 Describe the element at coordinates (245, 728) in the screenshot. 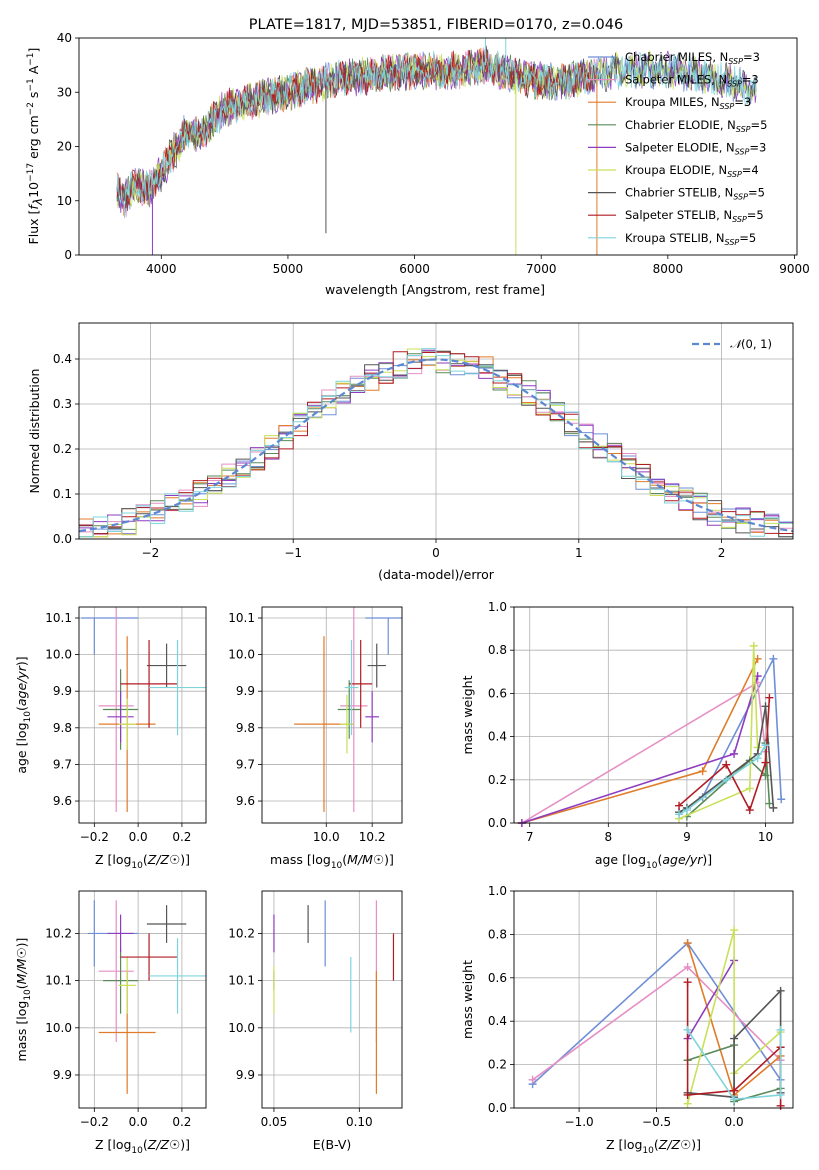

I see `y-tick-label: 9.8` at that location.